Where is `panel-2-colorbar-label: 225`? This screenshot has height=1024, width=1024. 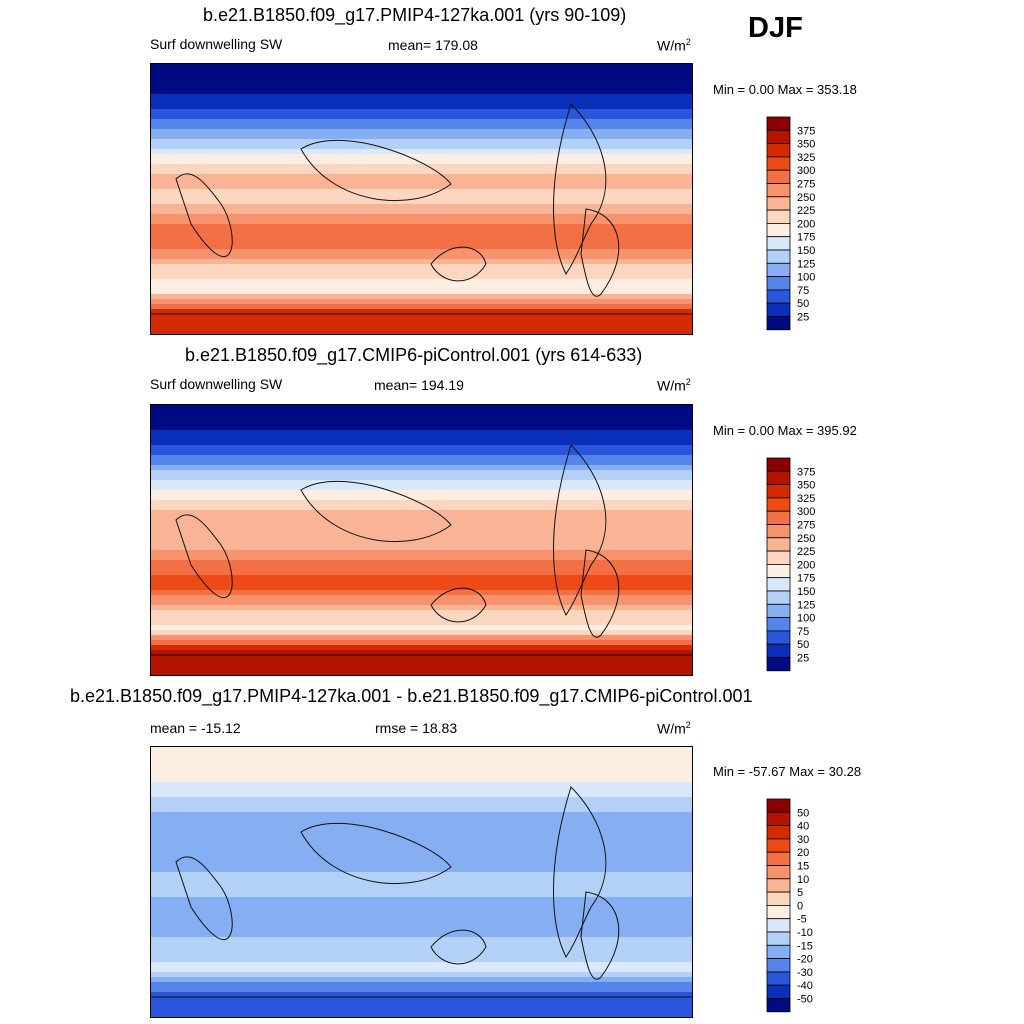
panel-2-colorbar-label: 225 is located at coordinates (806, 552).